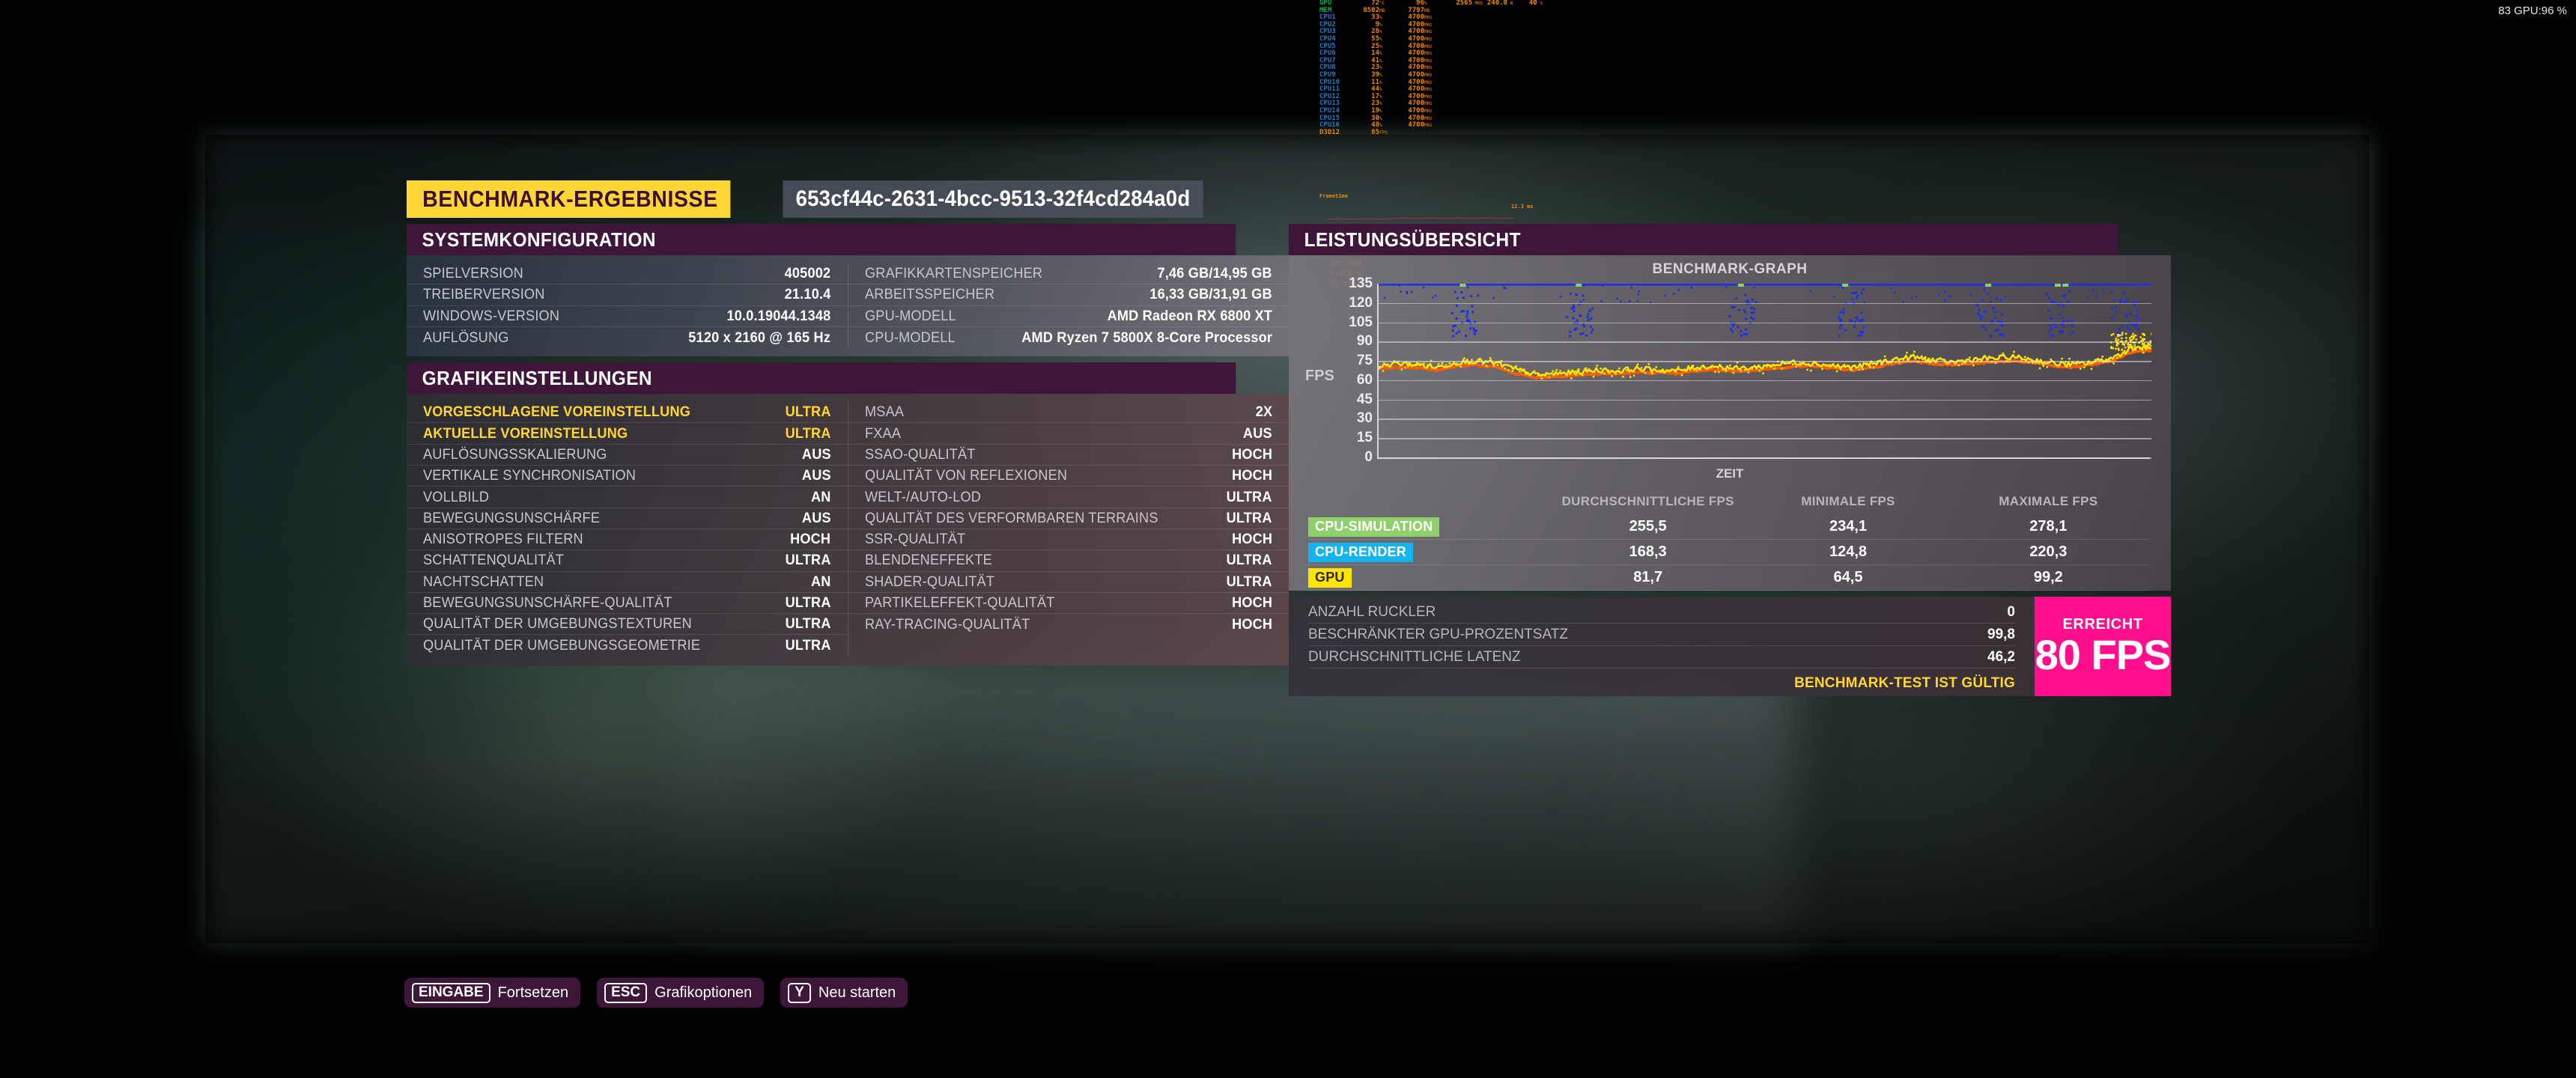  I want to click on setting-label: SSAO-QUALITÄT, so click(920, 454).